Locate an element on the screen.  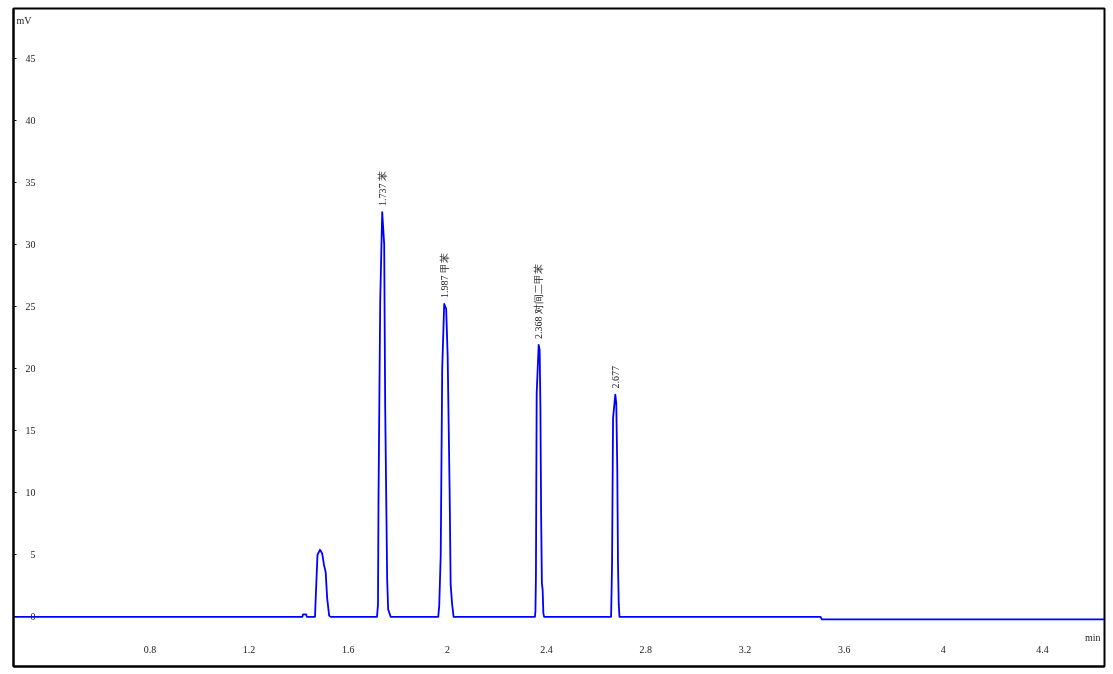
x-tick-label: 4.4 is located at coordinates (1042, 649).